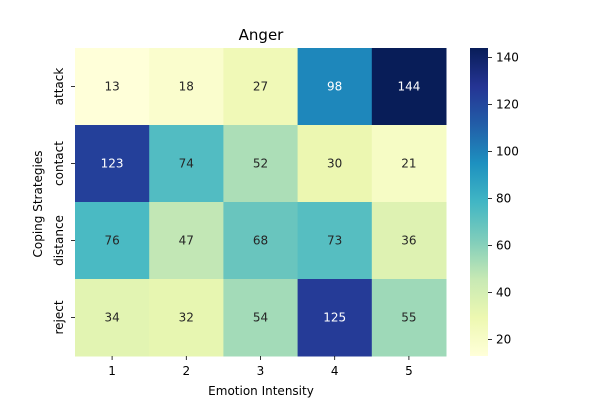 Image resolution: width=600 pixels, height=400 pixels. I want to click on x-tick-label: 3, so click(261, 371).